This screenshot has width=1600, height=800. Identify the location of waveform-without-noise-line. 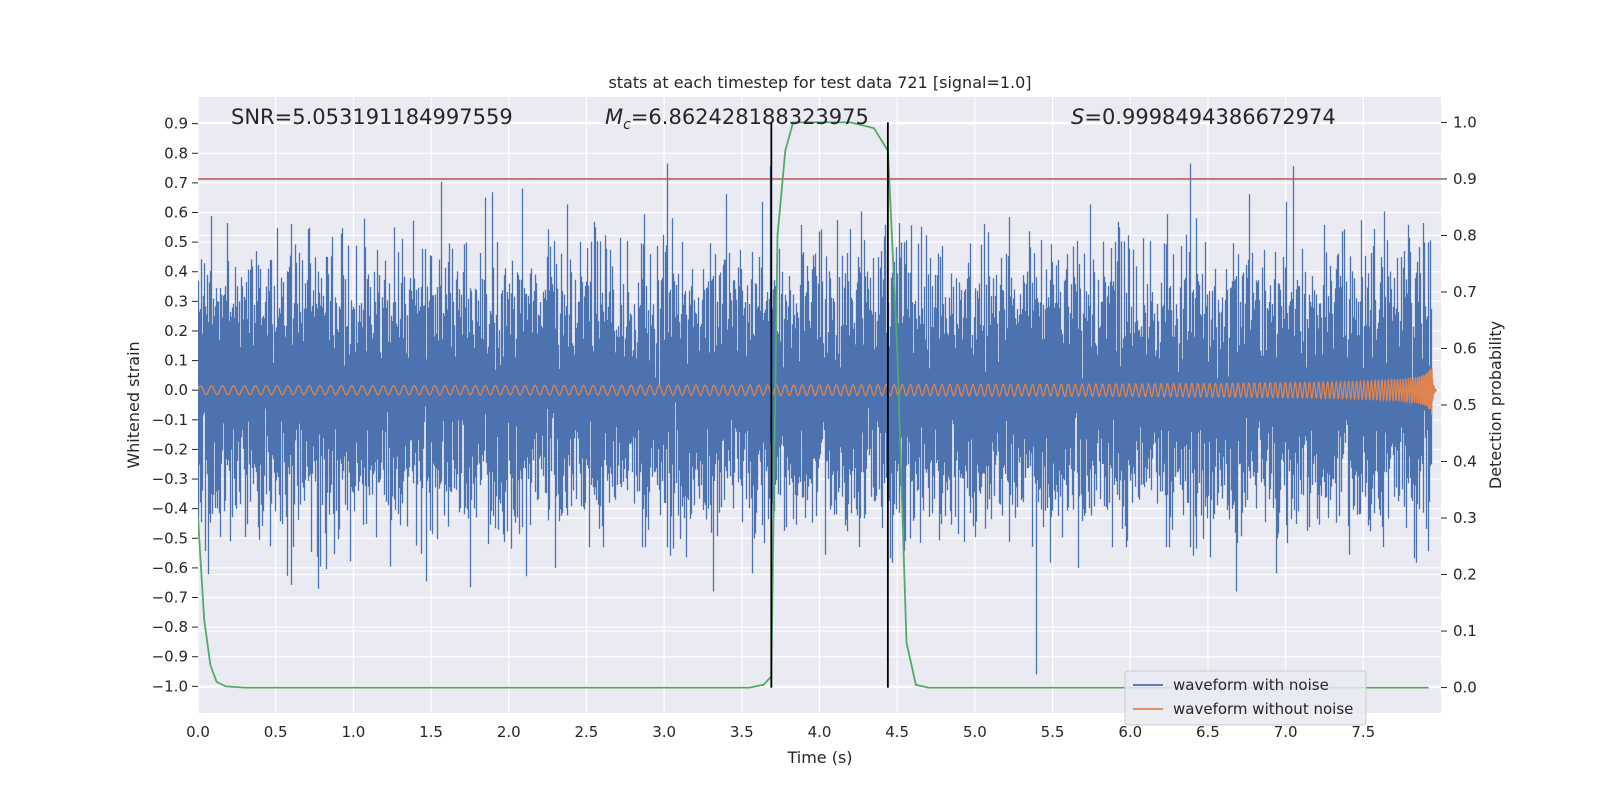
(817, 392).